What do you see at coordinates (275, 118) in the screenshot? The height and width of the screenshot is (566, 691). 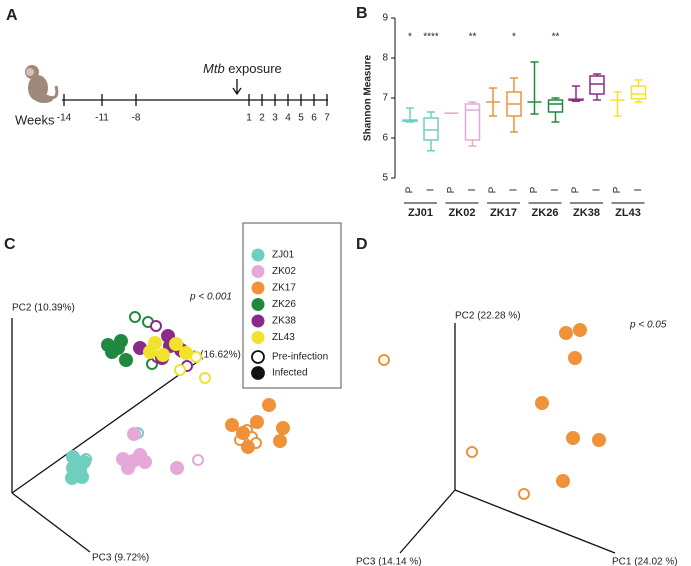 I see `timeline-tick-label: 3` at bounding box center [275, 118].